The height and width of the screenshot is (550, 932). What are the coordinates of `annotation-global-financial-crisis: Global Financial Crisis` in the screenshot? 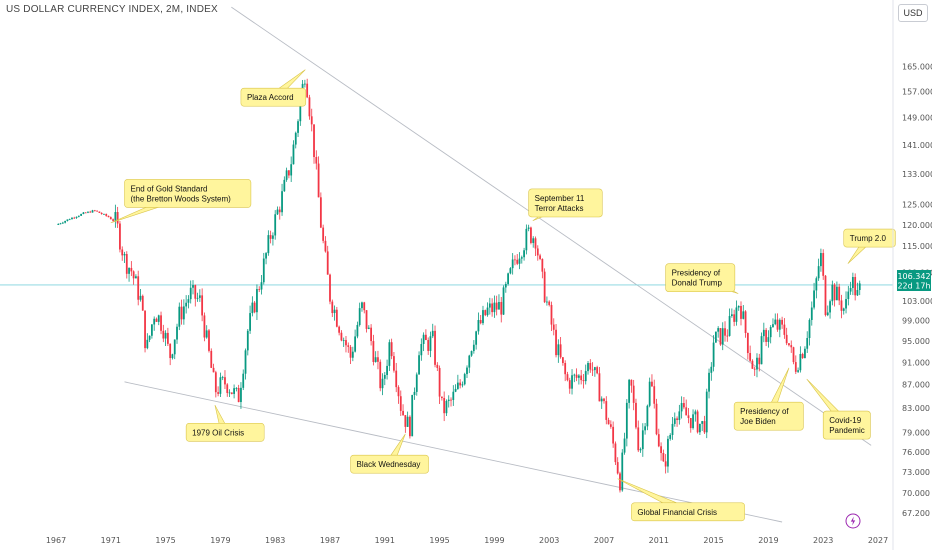 It's located at (681, 500).